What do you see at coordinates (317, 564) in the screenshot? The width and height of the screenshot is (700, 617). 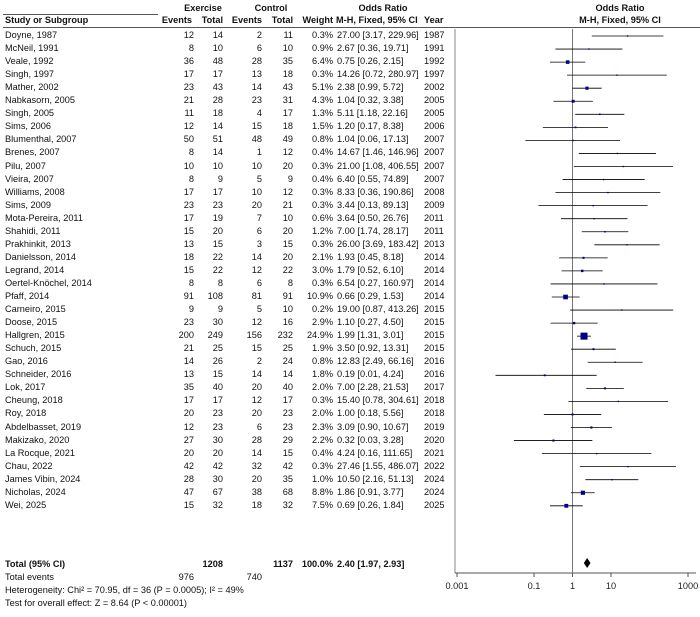 I see `total-weight: 100.0%` at bounding box center [317, 564].